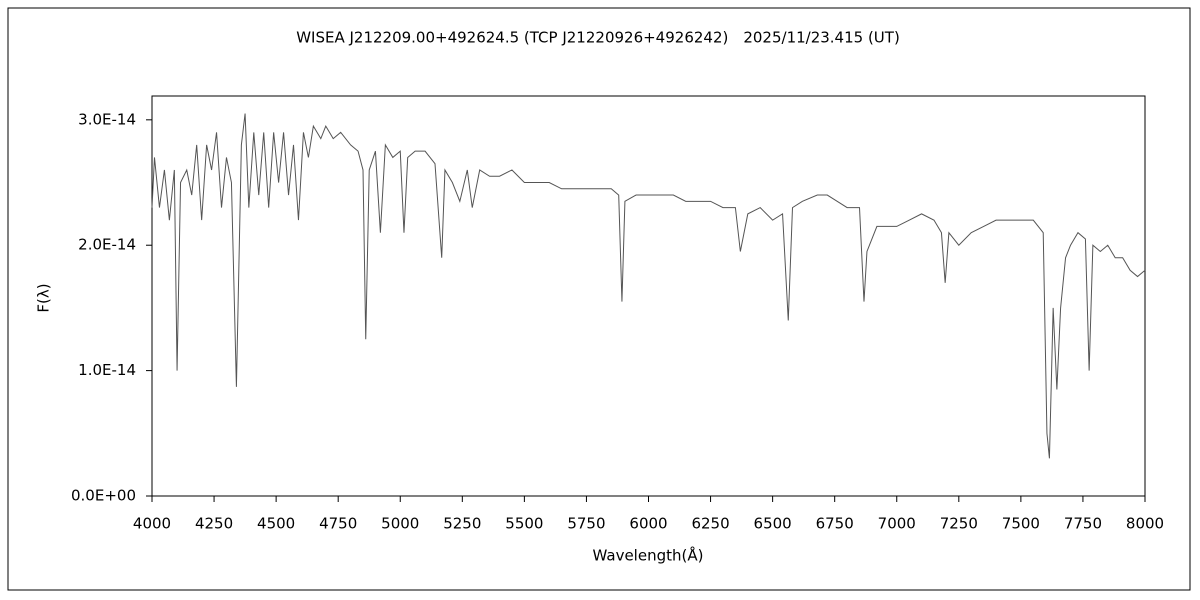 The width and height of the screenshot is (1200, 600). Describe the element at coordinates (897, 524) in the screenshot. I see `x-tick-label: 7000` at that location.